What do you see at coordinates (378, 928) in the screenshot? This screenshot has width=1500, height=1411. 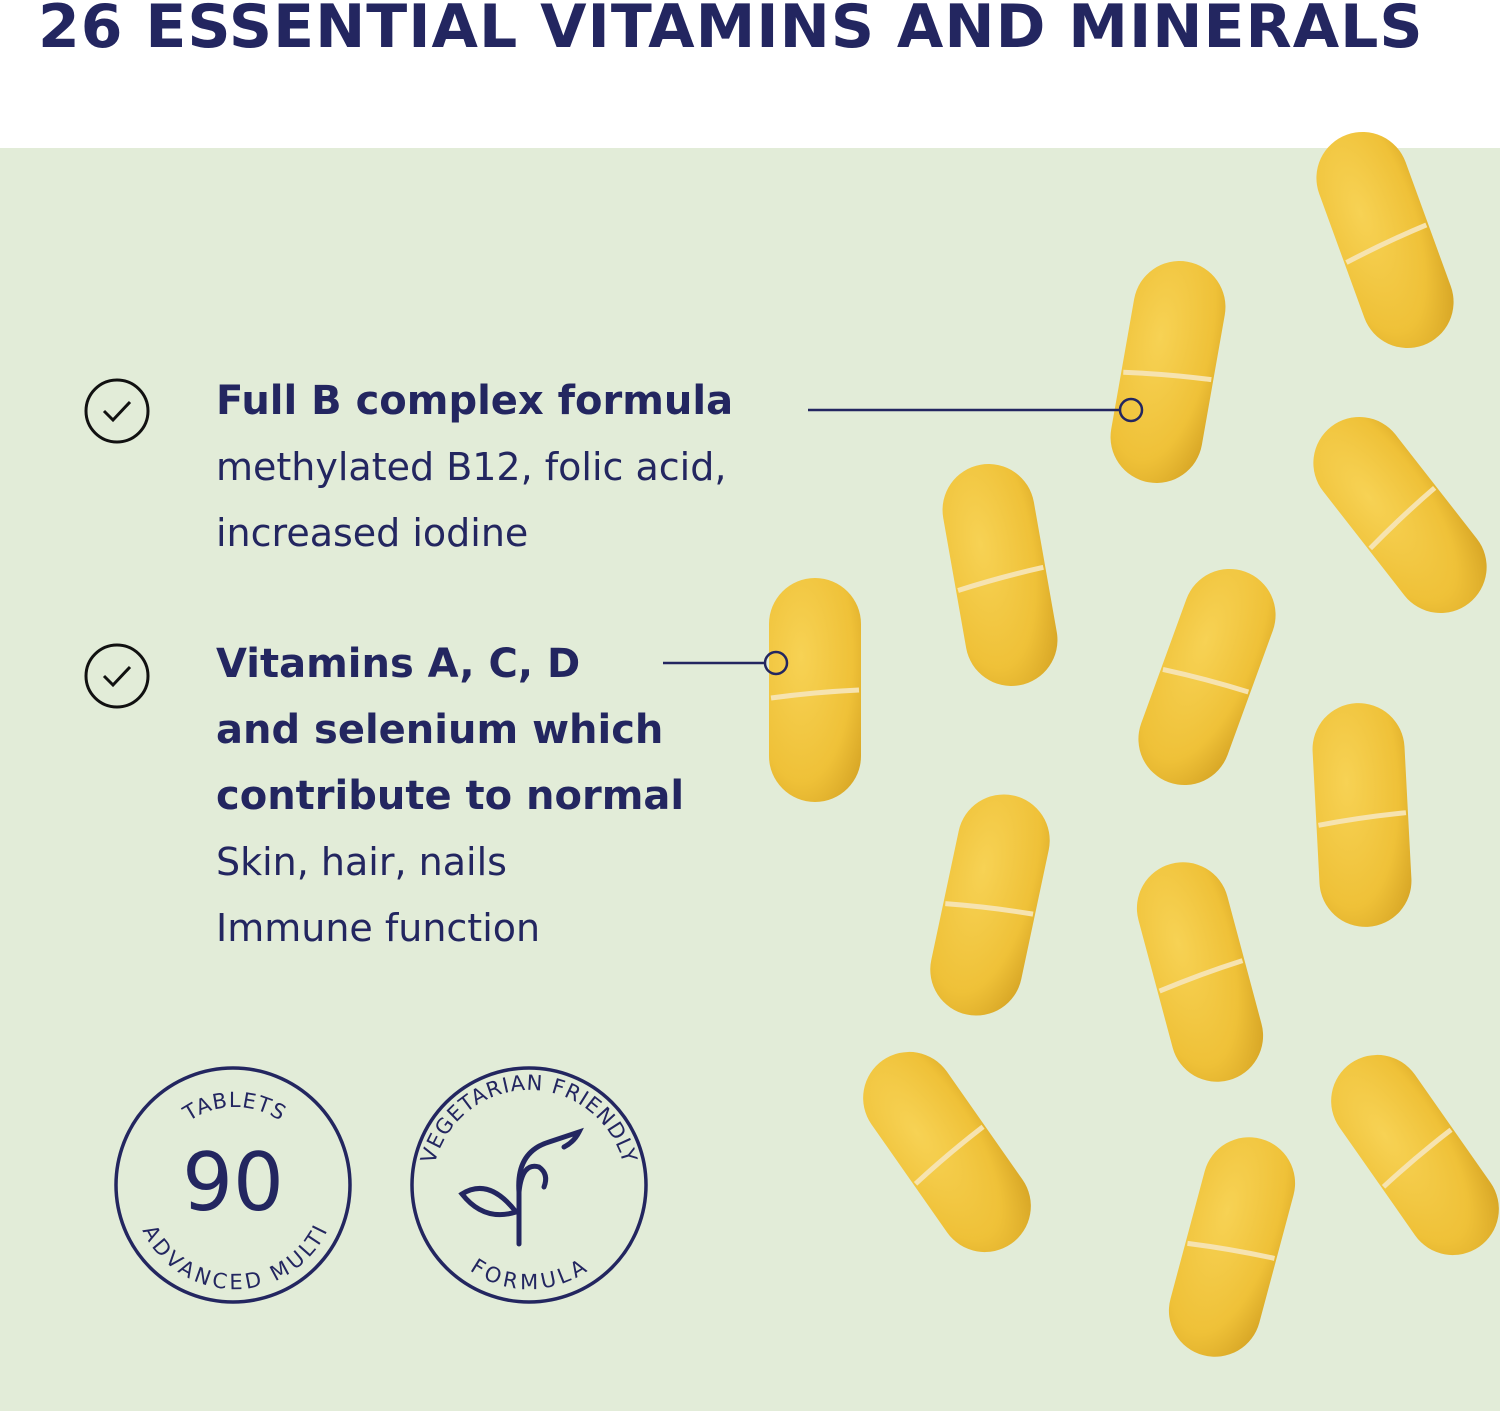 I see `feature-detail: Immune function` at bounding box center [378, 928].